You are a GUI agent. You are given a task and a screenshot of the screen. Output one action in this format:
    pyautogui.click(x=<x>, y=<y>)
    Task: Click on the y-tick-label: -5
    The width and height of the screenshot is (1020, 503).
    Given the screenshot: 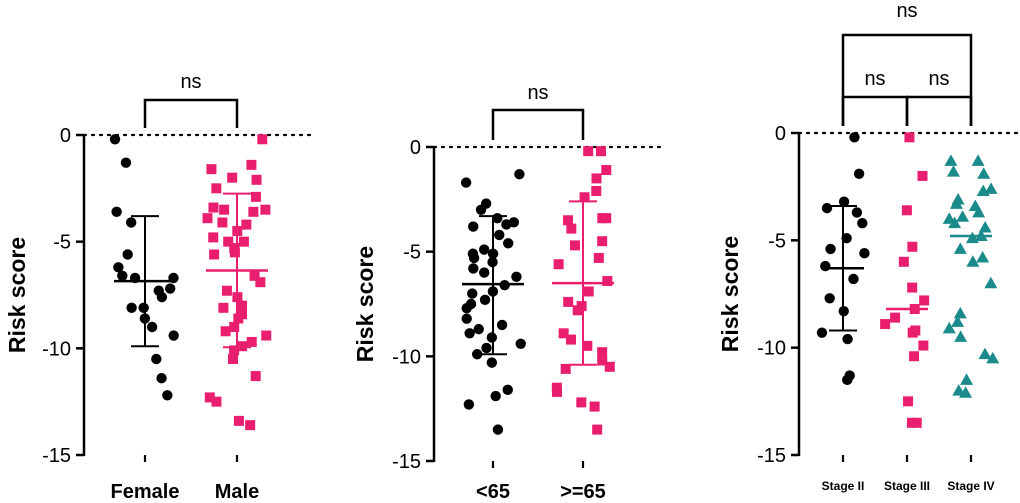 What is the action you would take?
    pyautogui.click(x=412, y=253)
    